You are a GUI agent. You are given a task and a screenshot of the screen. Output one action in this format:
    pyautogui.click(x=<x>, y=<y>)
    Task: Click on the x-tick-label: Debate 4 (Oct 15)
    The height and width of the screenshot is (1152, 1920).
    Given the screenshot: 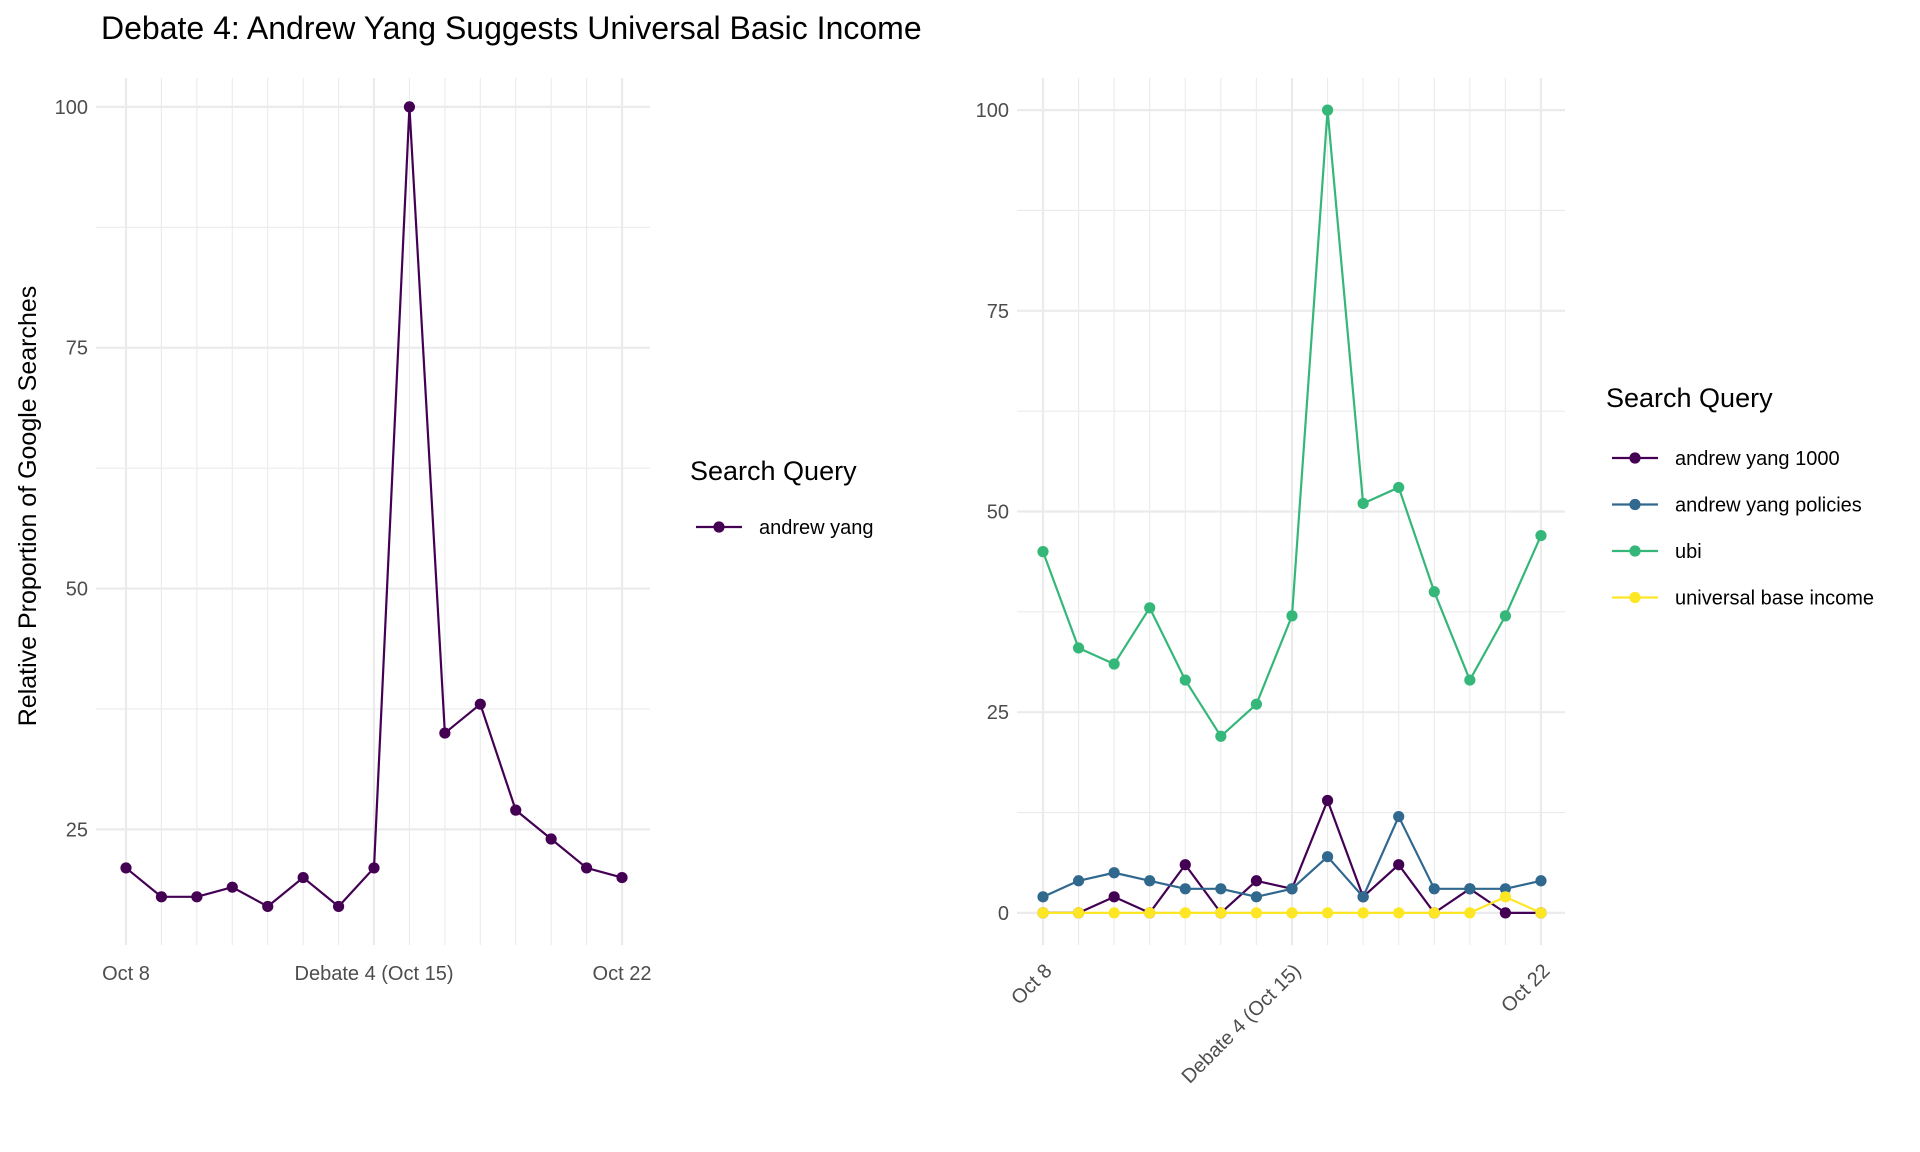 What is the action you would take?
    pyautogui.click(x=1242, y=1024)
    